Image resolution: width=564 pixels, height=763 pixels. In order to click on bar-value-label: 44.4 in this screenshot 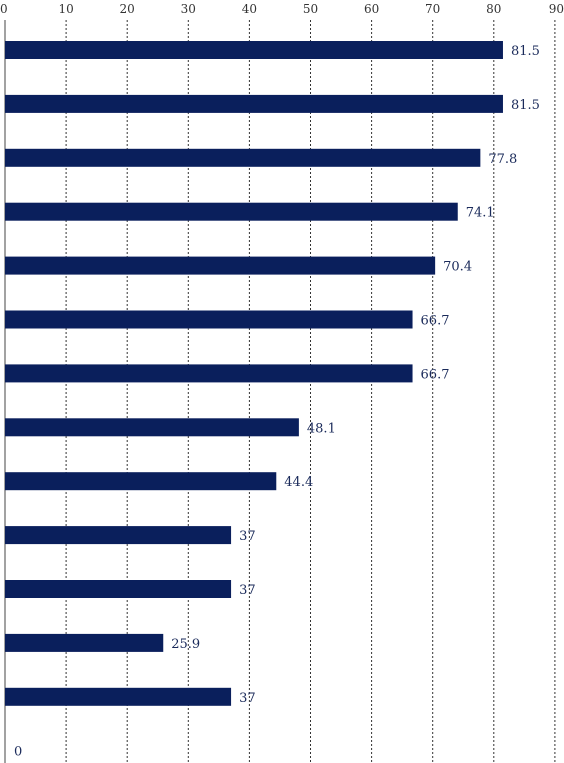, I will do `click(298, 482)`.